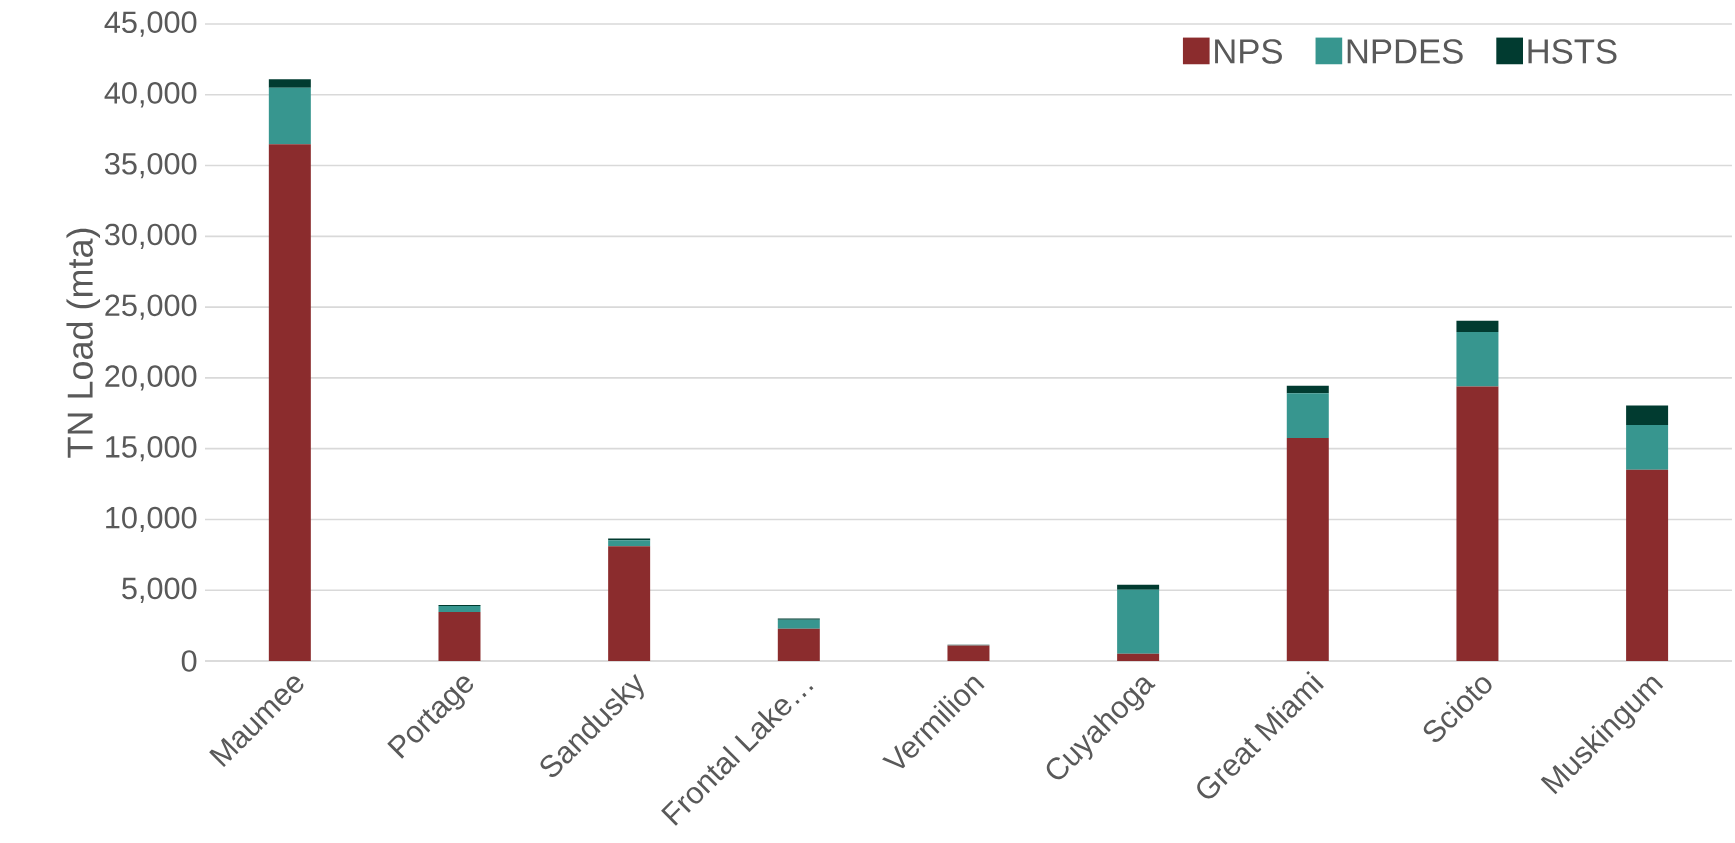 The width and height of the screenshot is (1735, 843). What do you see at coordinates (151, 236) in the screenshot?
I see `y-tick-label: 30,000` at bounding box center [151, 236].